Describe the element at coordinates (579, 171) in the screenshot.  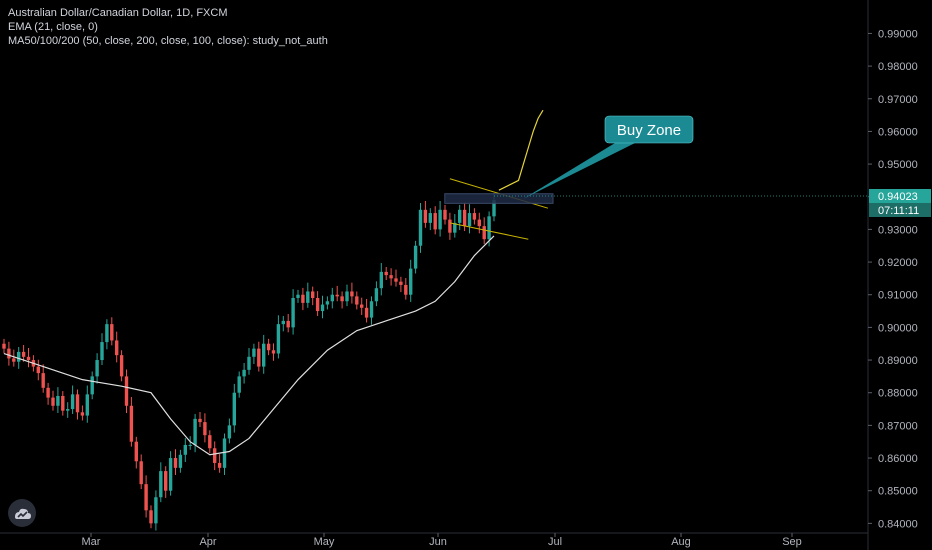
I see `callout-pointer` at that location.